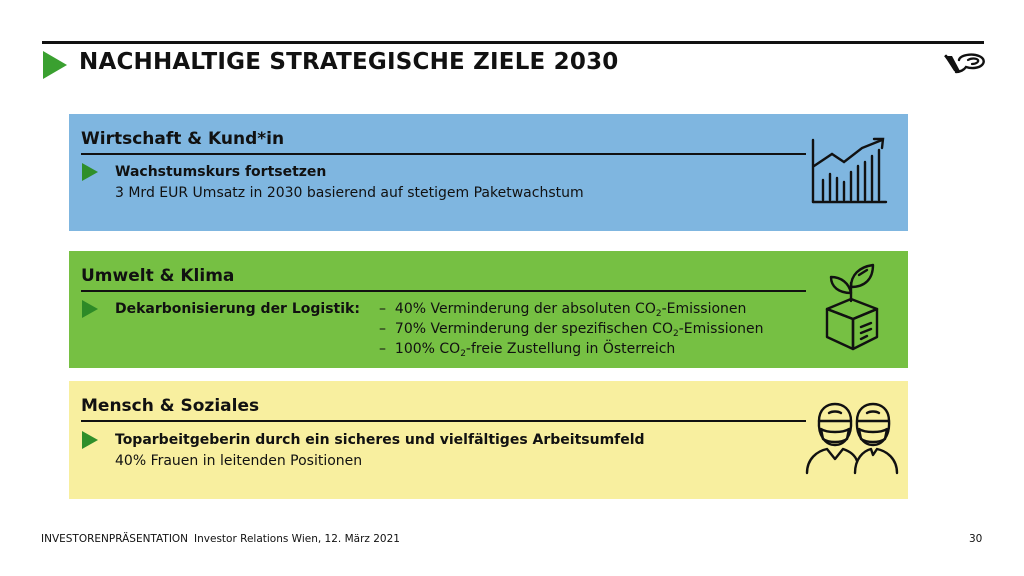 The width and height of the screenshot is (1024, 576). What do you see at coordinates (183, 139) in the screenshot?
I see `section-title: Wirtschaft & Kund*in` at bounding box center [183, 139].